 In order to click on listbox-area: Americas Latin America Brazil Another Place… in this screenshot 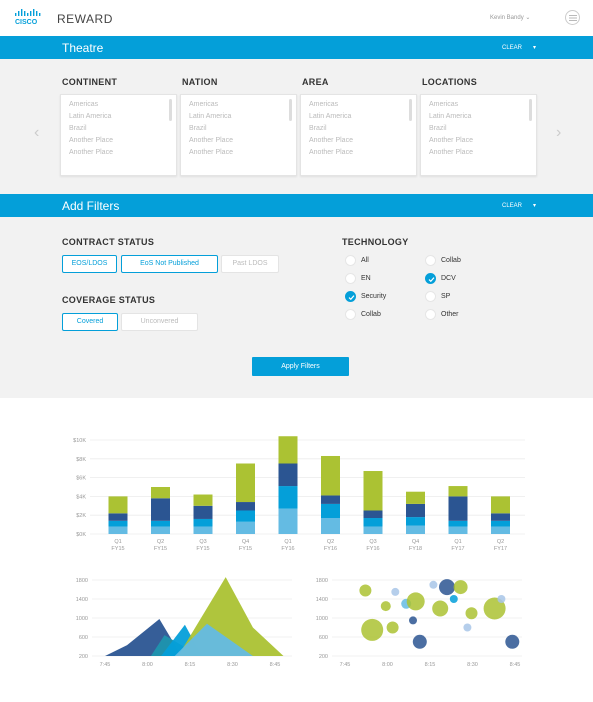, I will do `click(358, 135)`.